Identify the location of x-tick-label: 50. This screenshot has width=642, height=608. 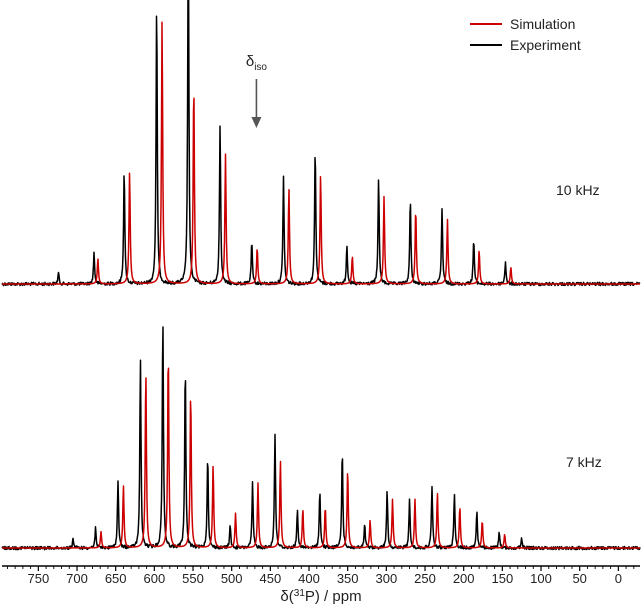
(579, 578).